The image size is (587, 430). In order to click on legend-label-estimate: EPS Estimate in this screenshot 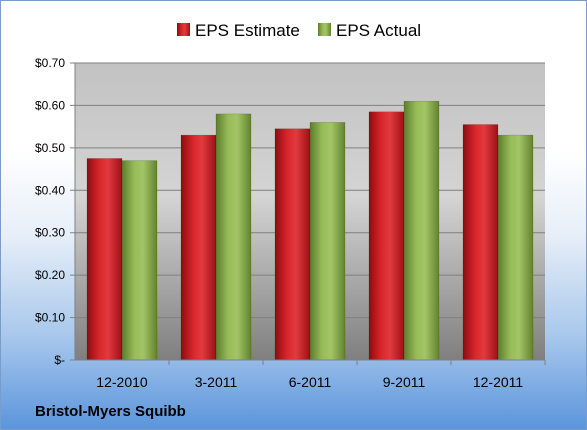, I will do `click(247, 30)`.